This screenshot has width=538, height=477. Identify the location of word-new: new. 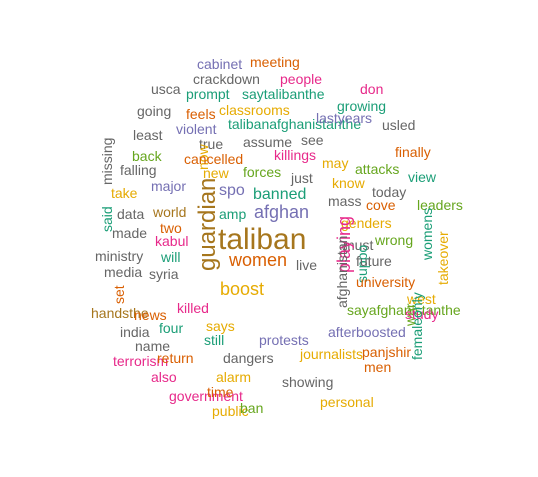
(216, 173).